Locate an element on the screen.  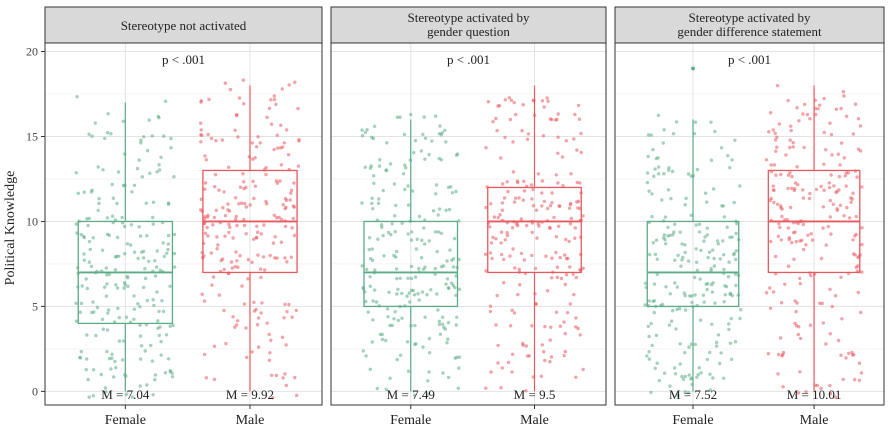
y-tick-label: 15 is located at coordinates (32, 136).